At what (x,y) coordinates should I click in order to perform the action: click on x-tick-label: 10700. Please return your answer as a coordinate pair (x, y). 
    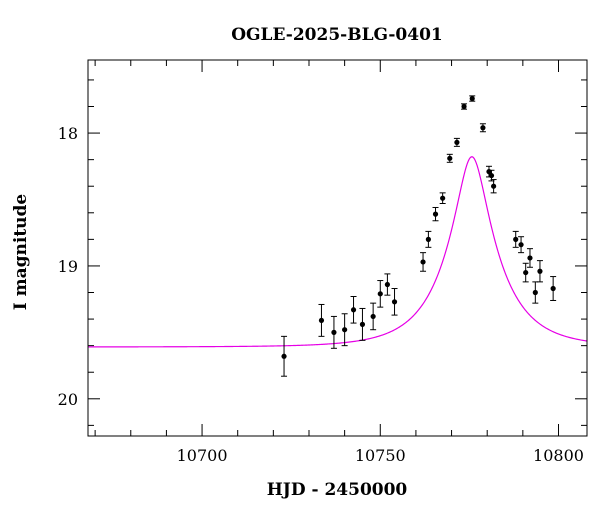
    Looking at the image, I should click on (202, 455).